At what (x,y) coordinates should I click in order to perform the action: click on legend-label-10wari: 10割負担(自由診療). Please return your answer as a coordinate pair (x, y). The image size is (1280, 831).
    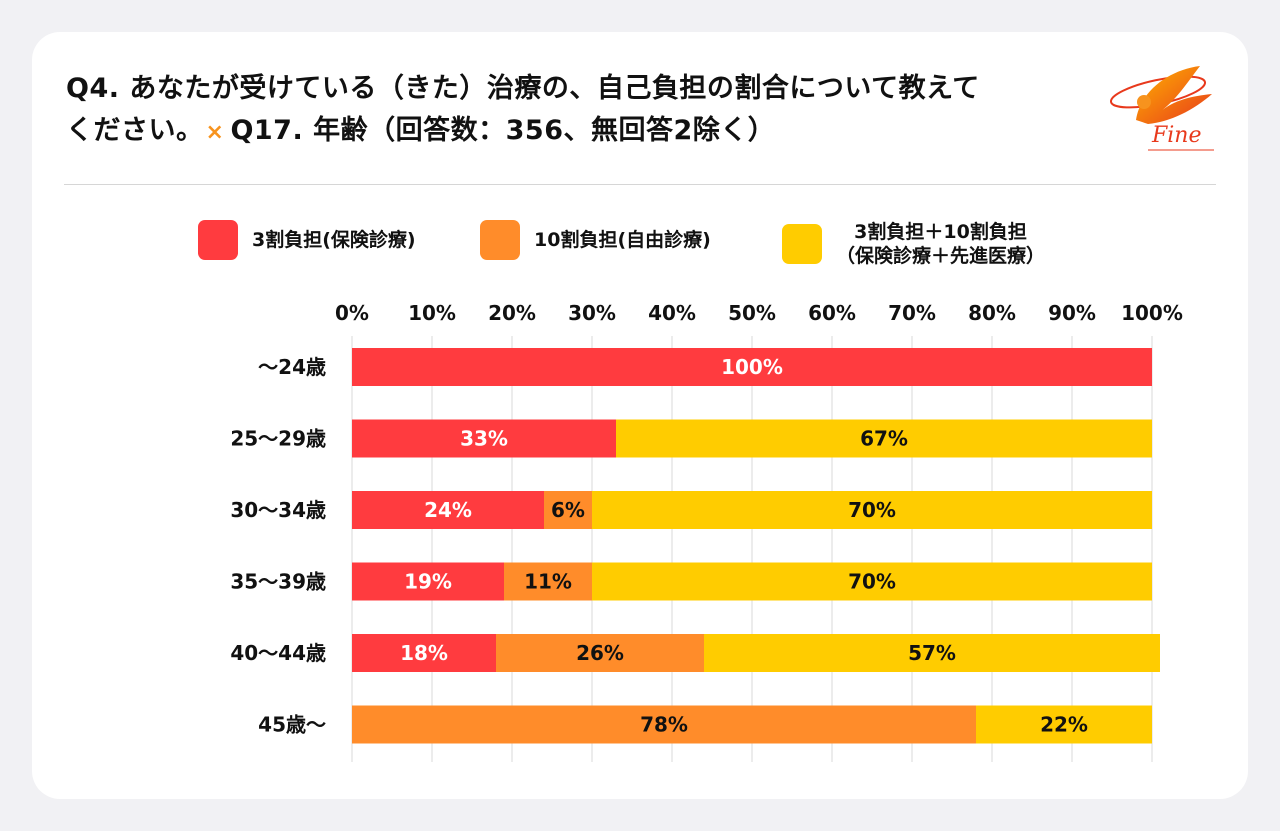
    Looking at the image, I should click on (622, 240).